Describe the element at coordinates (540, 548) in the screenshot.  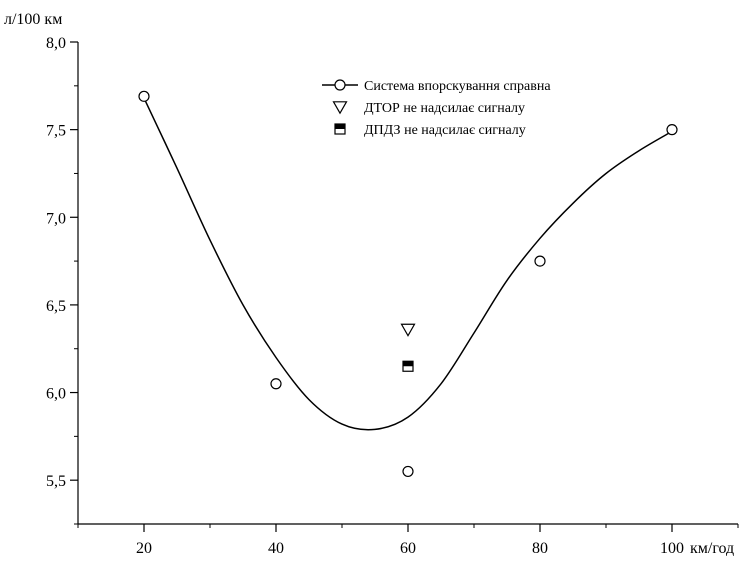
I see `x-tick-label: 80` at that location.